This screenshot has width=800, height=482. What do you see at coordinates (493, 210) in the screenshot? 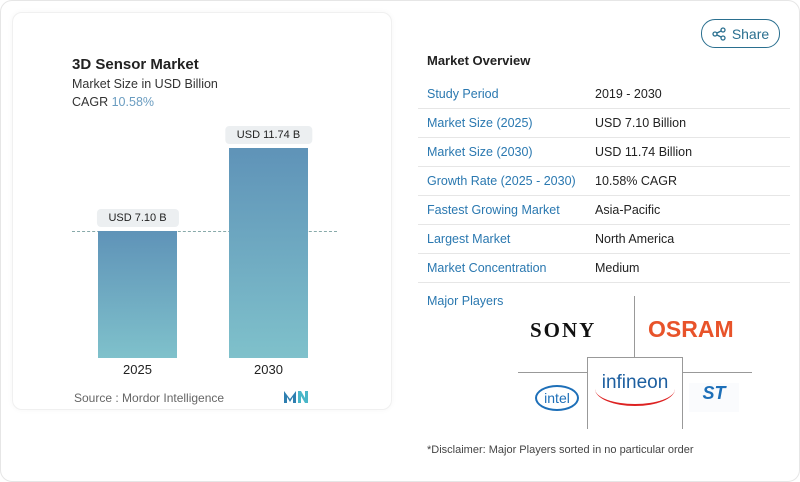
I see `row-label: Fastest Growing Market` at bounding box center [493, 210].